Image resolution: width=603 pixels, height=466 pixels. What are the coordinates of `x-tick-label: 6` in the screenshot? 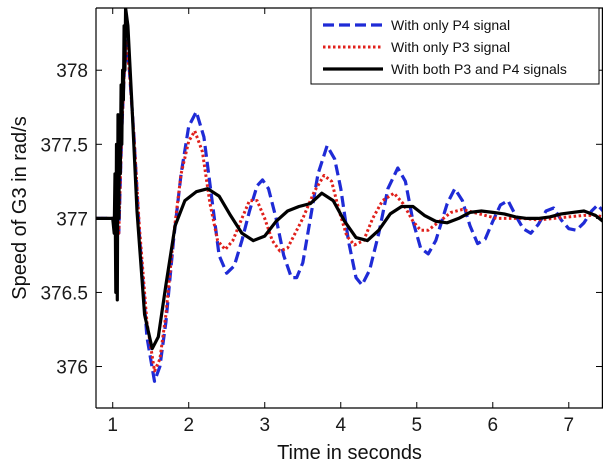 It's located at (492, 425).